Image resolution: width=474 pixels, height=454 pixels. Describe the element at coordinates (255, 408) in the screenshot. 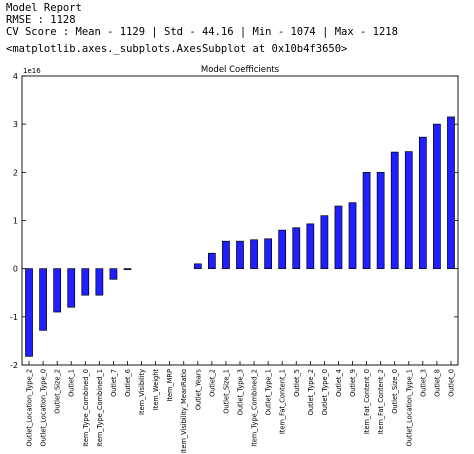

I see `x-tick-label: Item_Type_Combined_2` at that location.